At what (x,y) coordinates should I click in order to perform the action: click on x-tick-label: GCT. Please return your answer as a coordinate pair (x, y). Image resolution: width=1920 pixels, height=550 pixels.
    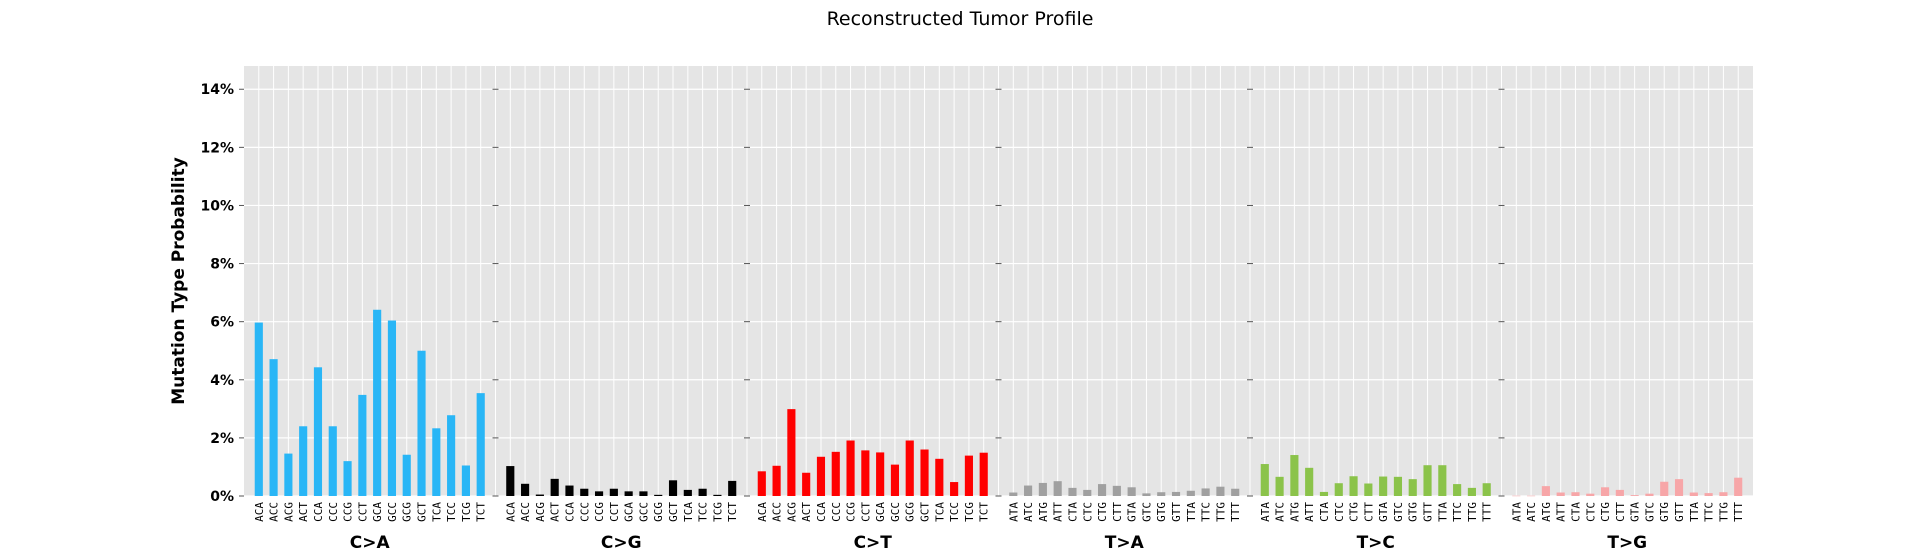
    Looking at the image, I should click on (925, 512).